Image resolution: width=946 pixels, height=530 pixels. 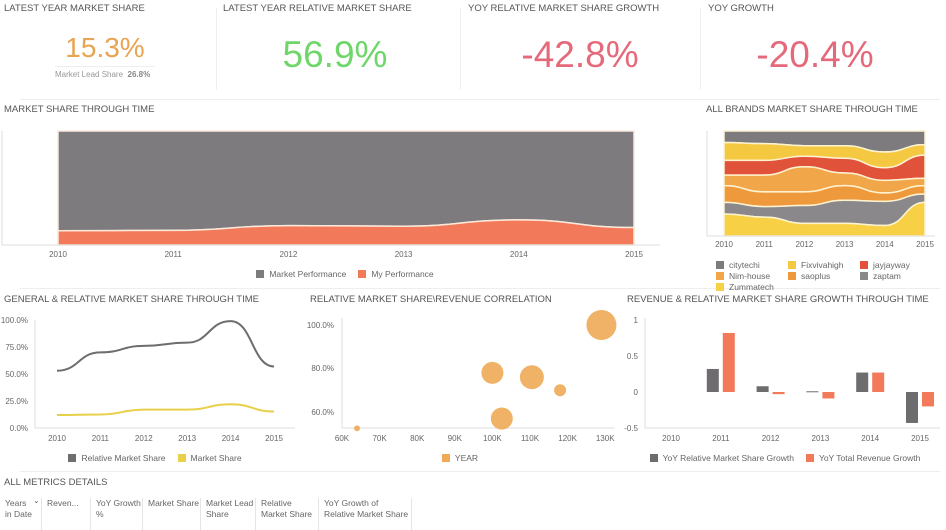 What do you see at coordinates (16, 347) in the screenshot?
I see `y-tick-label: 75.0%` at bounding box center [16, 347].